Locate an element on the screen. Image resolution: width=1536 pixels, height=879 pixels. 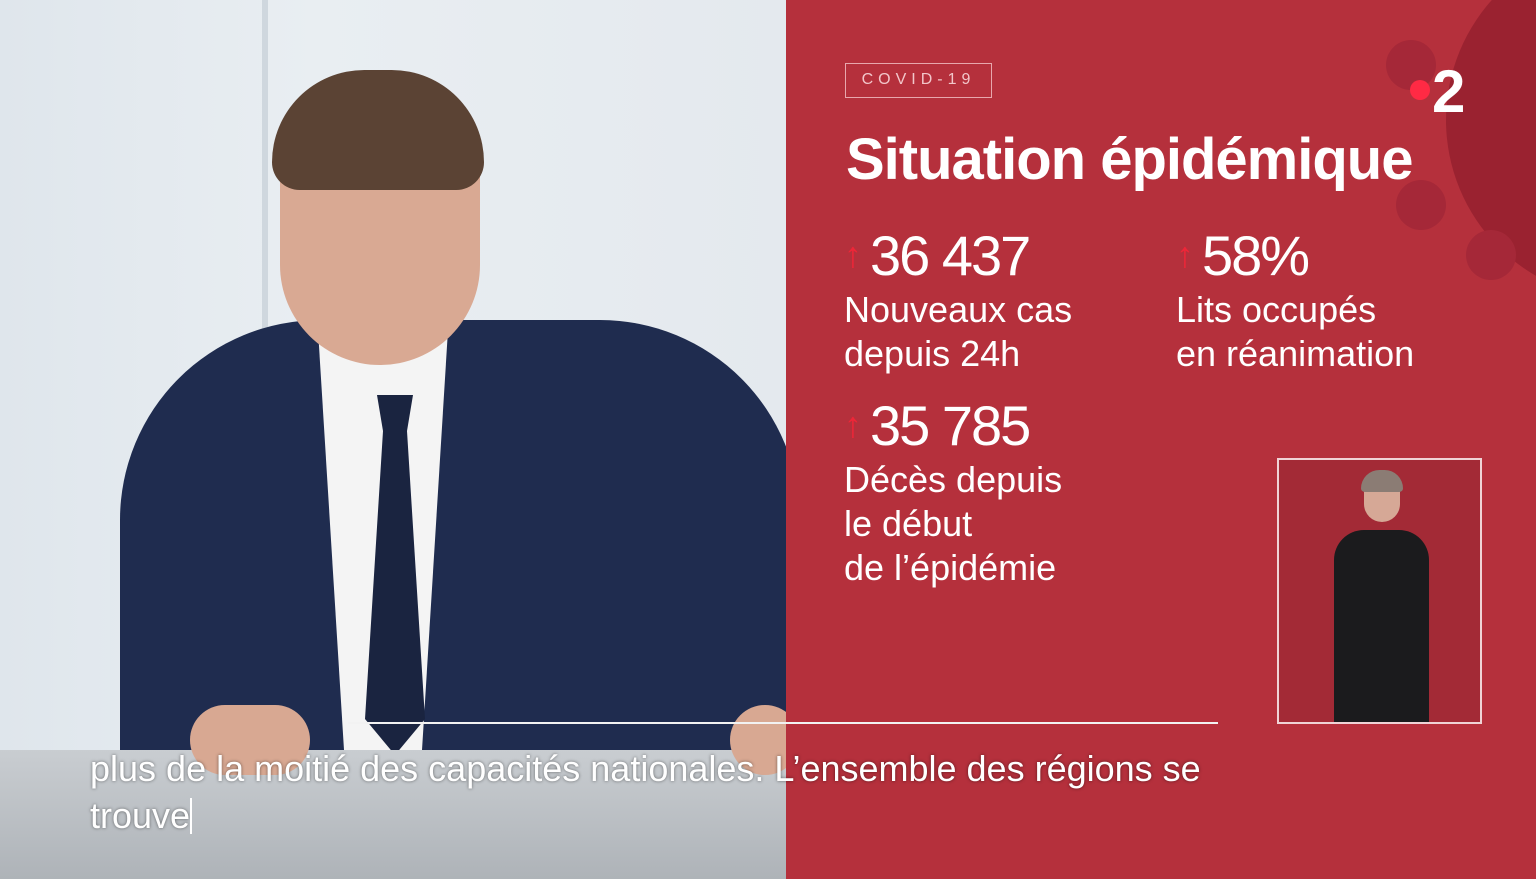
stat-value: 35 785 is located at coordinates (950, 425).